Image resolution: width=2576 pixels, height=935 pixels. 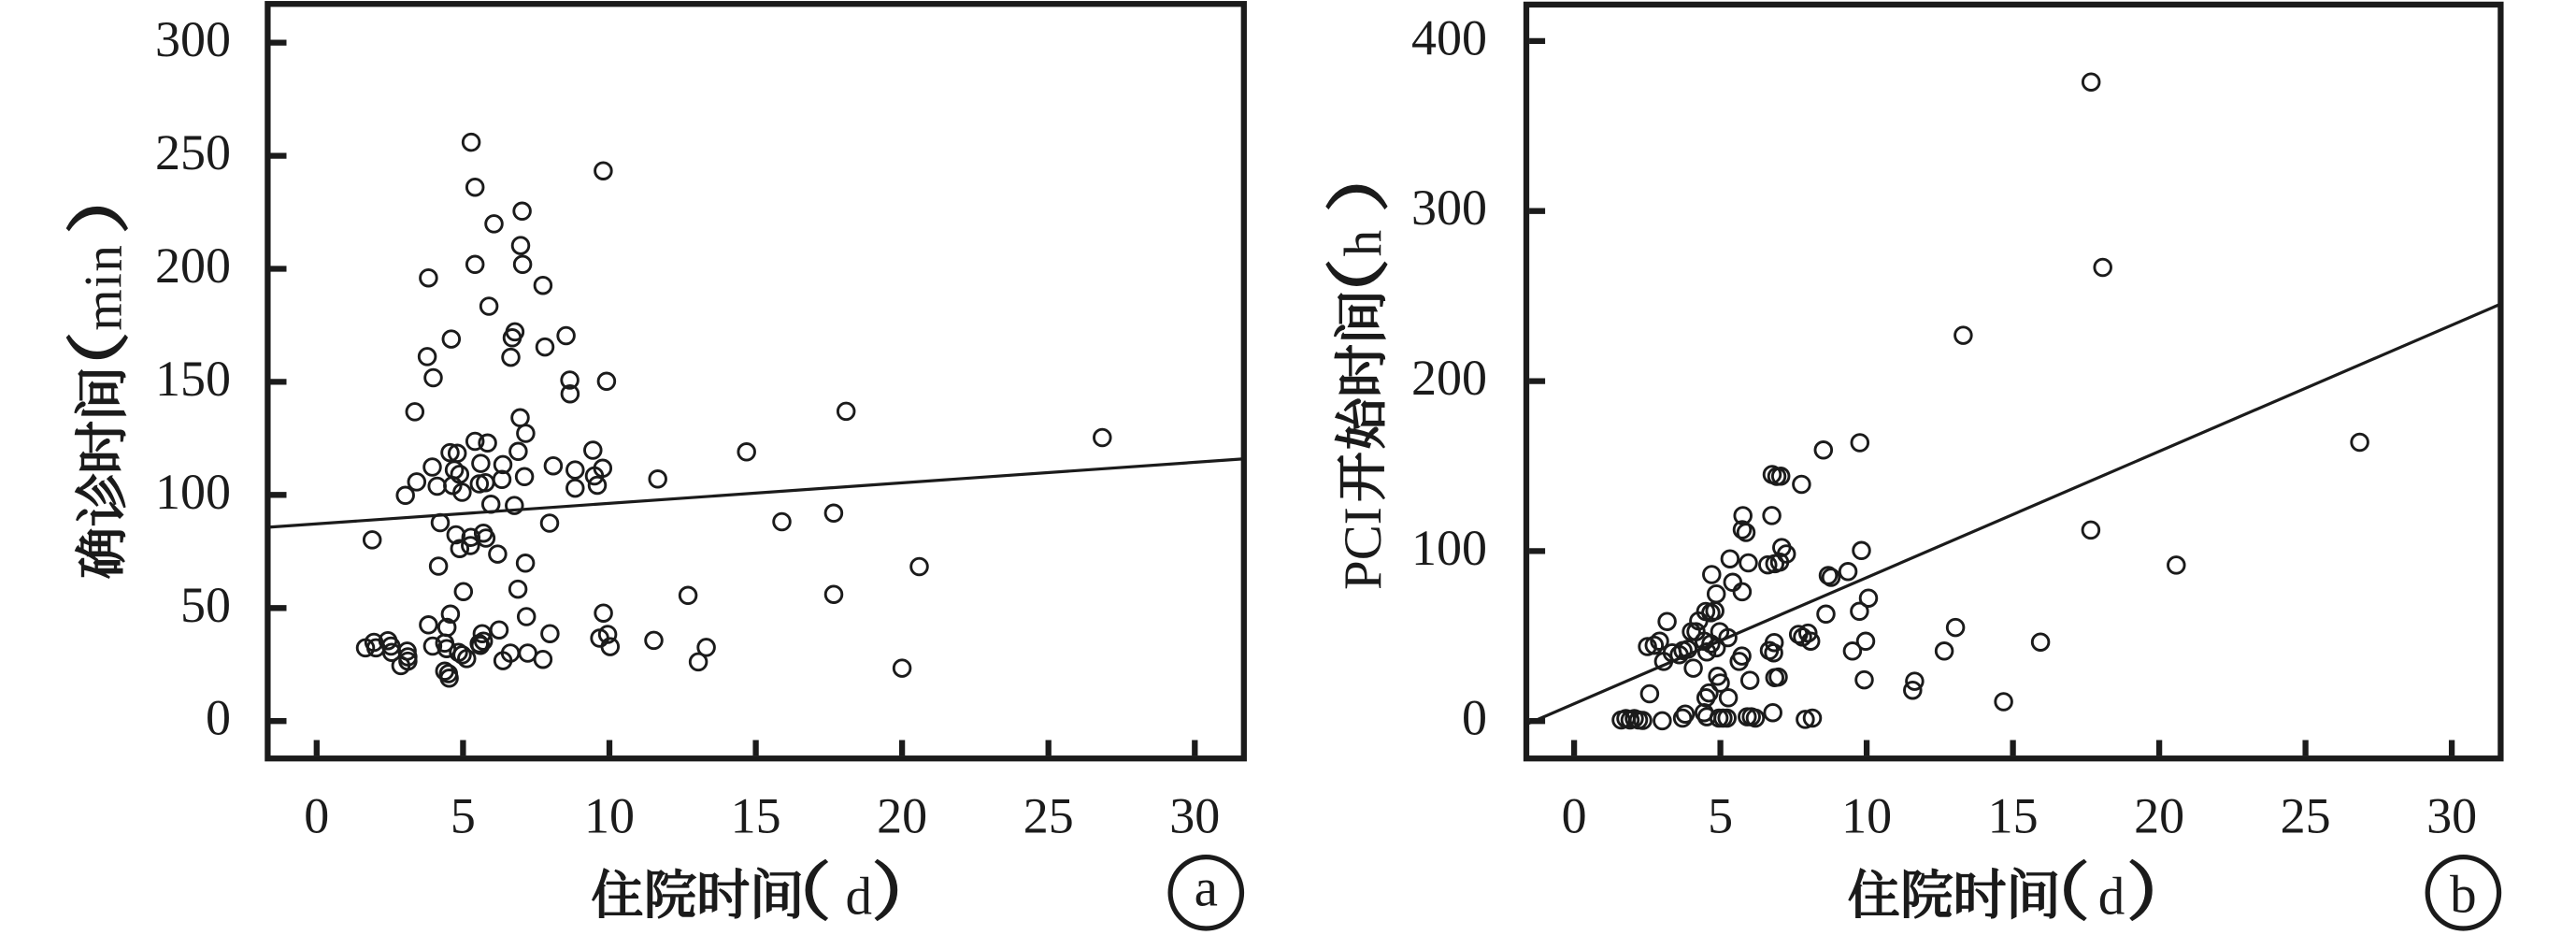 What do you see at coordinates (103, 287) in the screenshot?
I see `svg-text: min` at bounding box center [103, 287].